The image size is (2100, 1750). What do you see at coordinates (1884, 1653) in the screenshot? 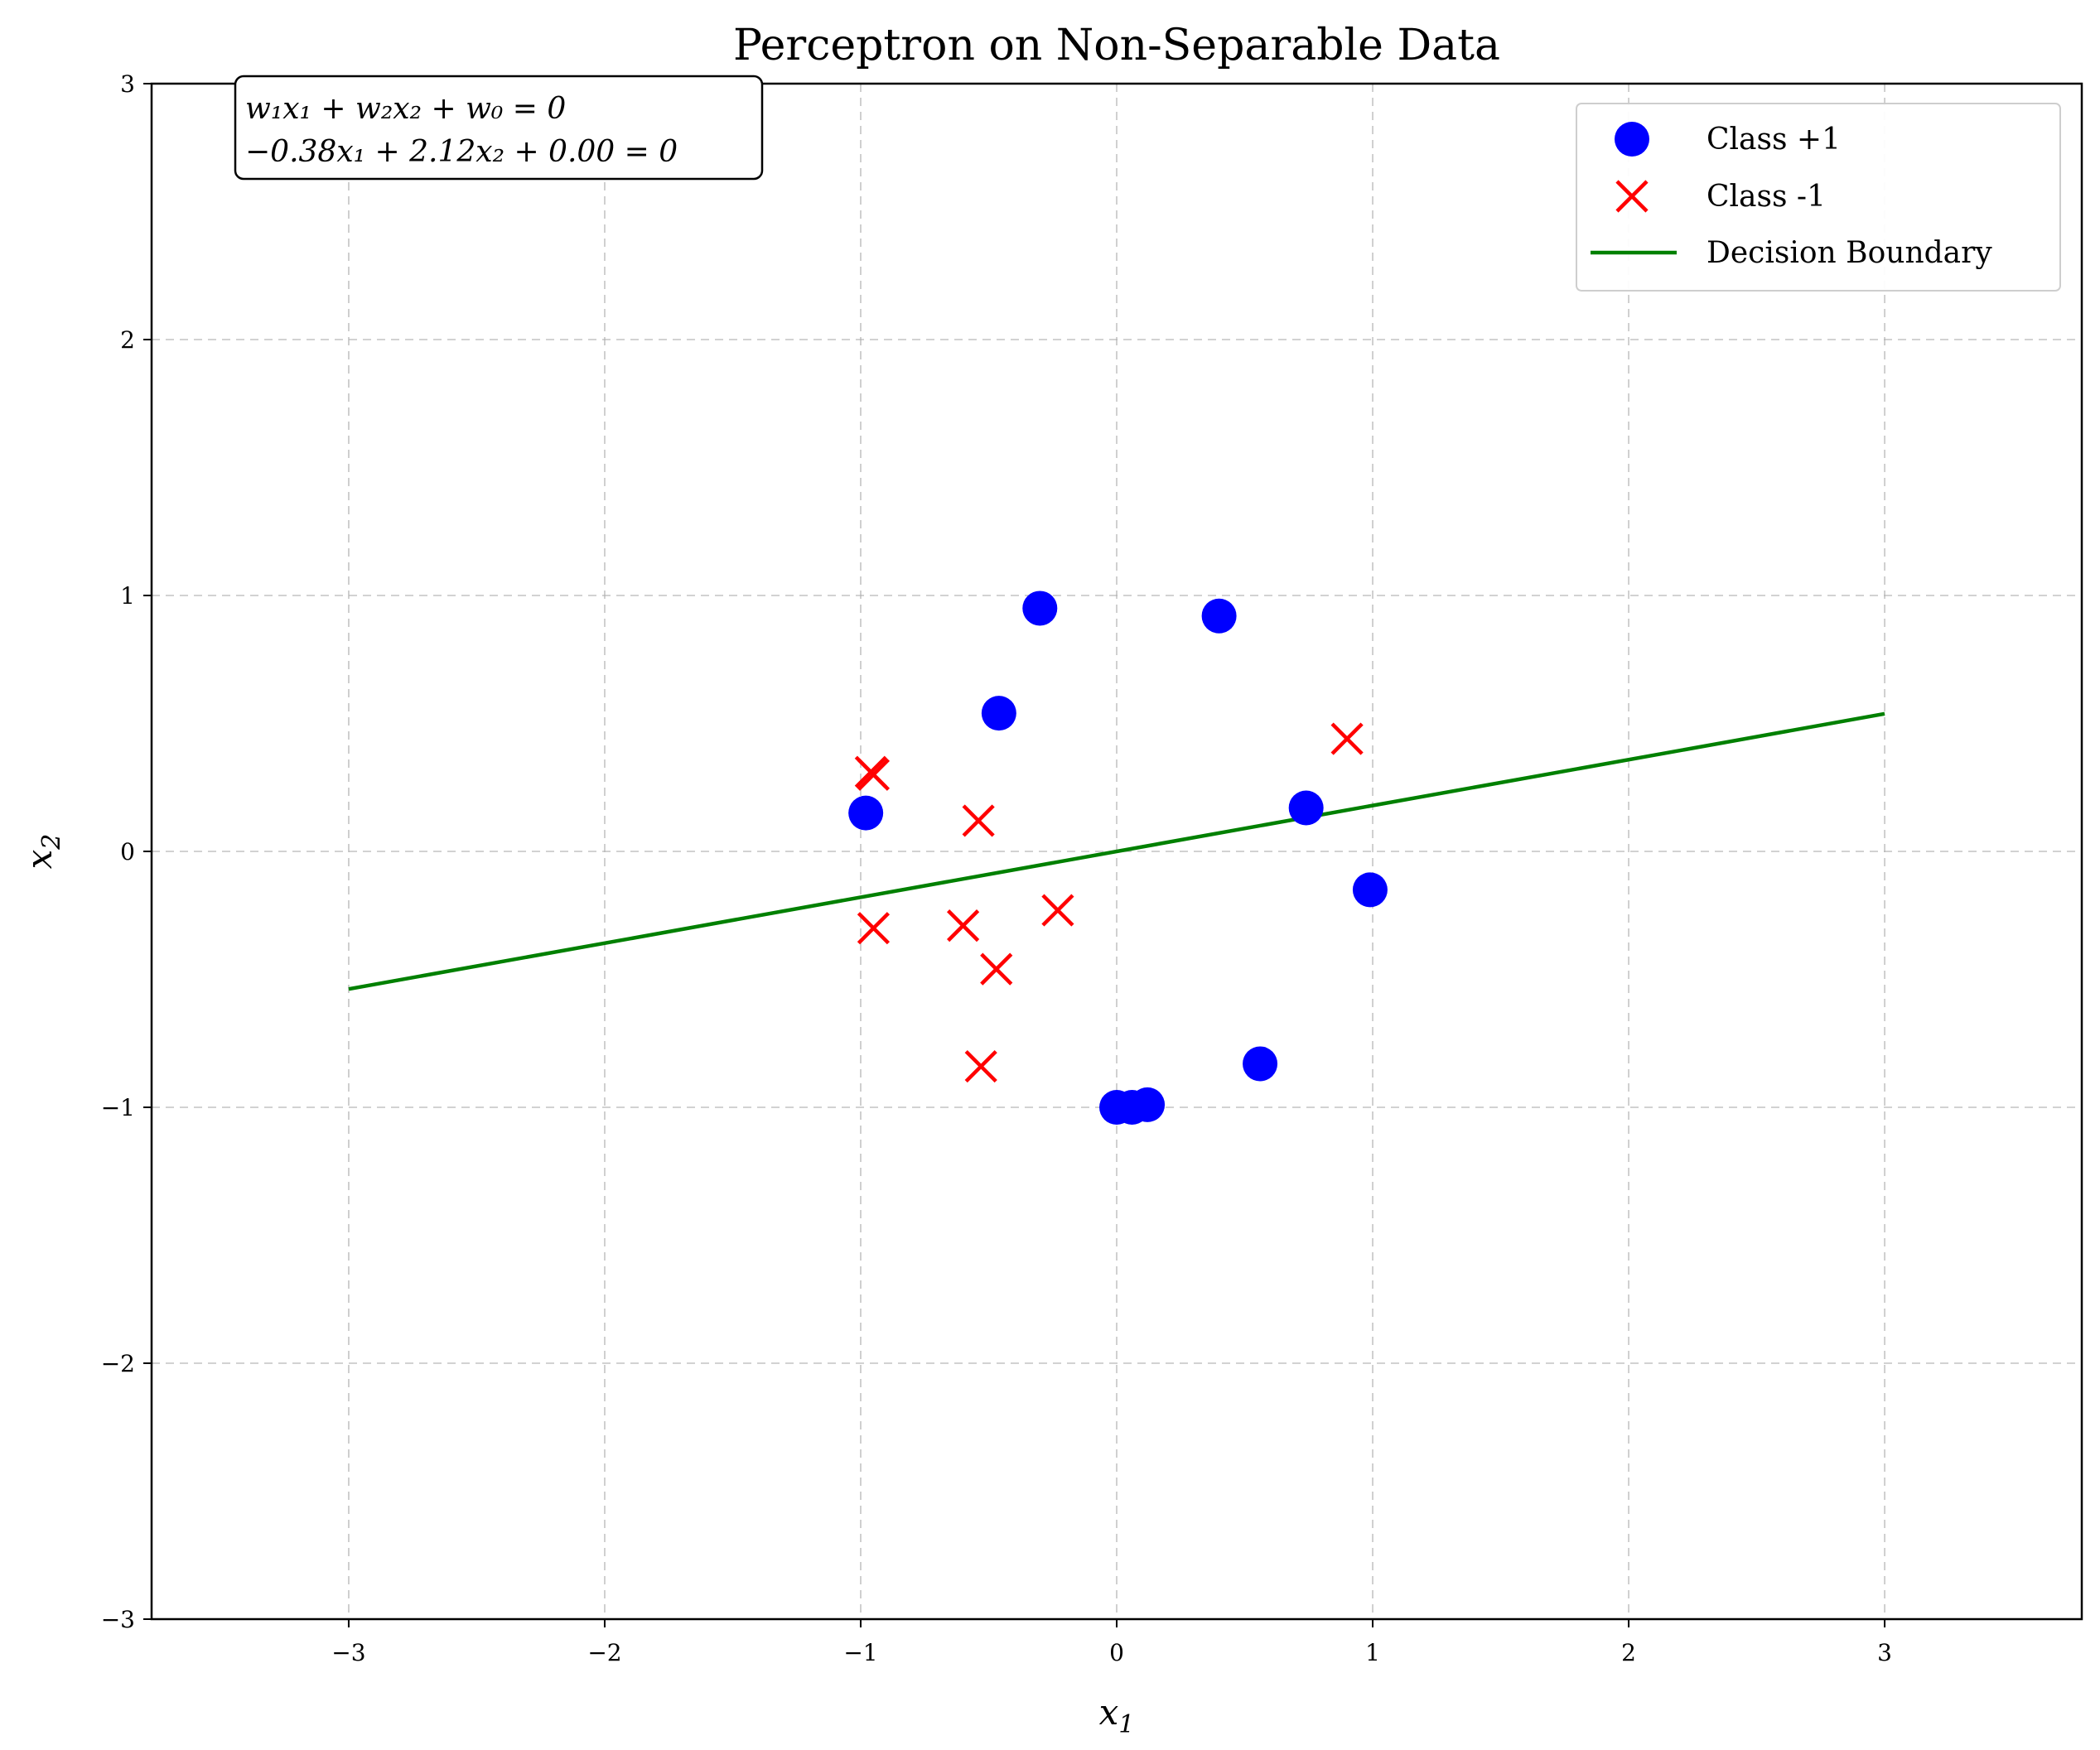
I see `x-tick-label: 3` at bounding box center [1884, 1653].